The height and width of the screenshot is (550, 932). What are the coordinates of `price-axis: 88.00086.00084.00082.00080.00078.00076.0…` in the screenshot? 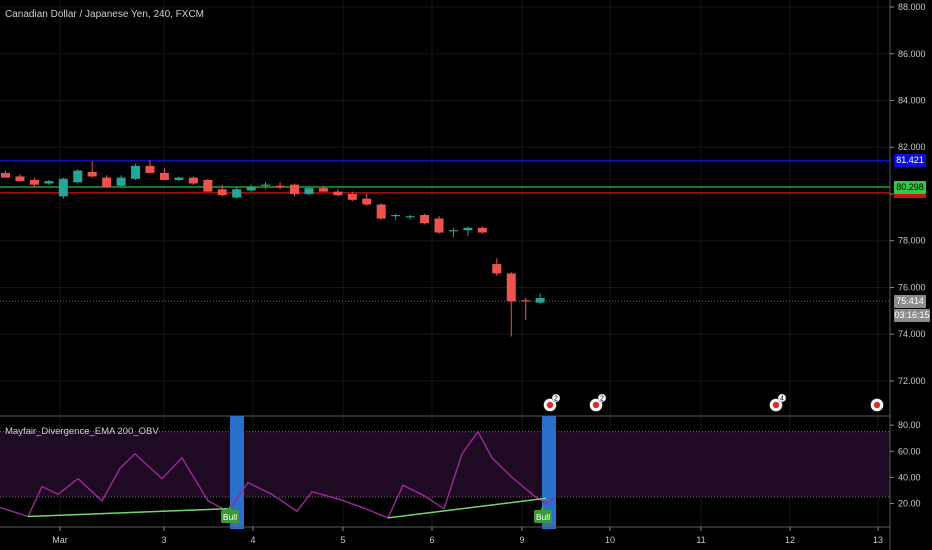 It's located at (910, 275).